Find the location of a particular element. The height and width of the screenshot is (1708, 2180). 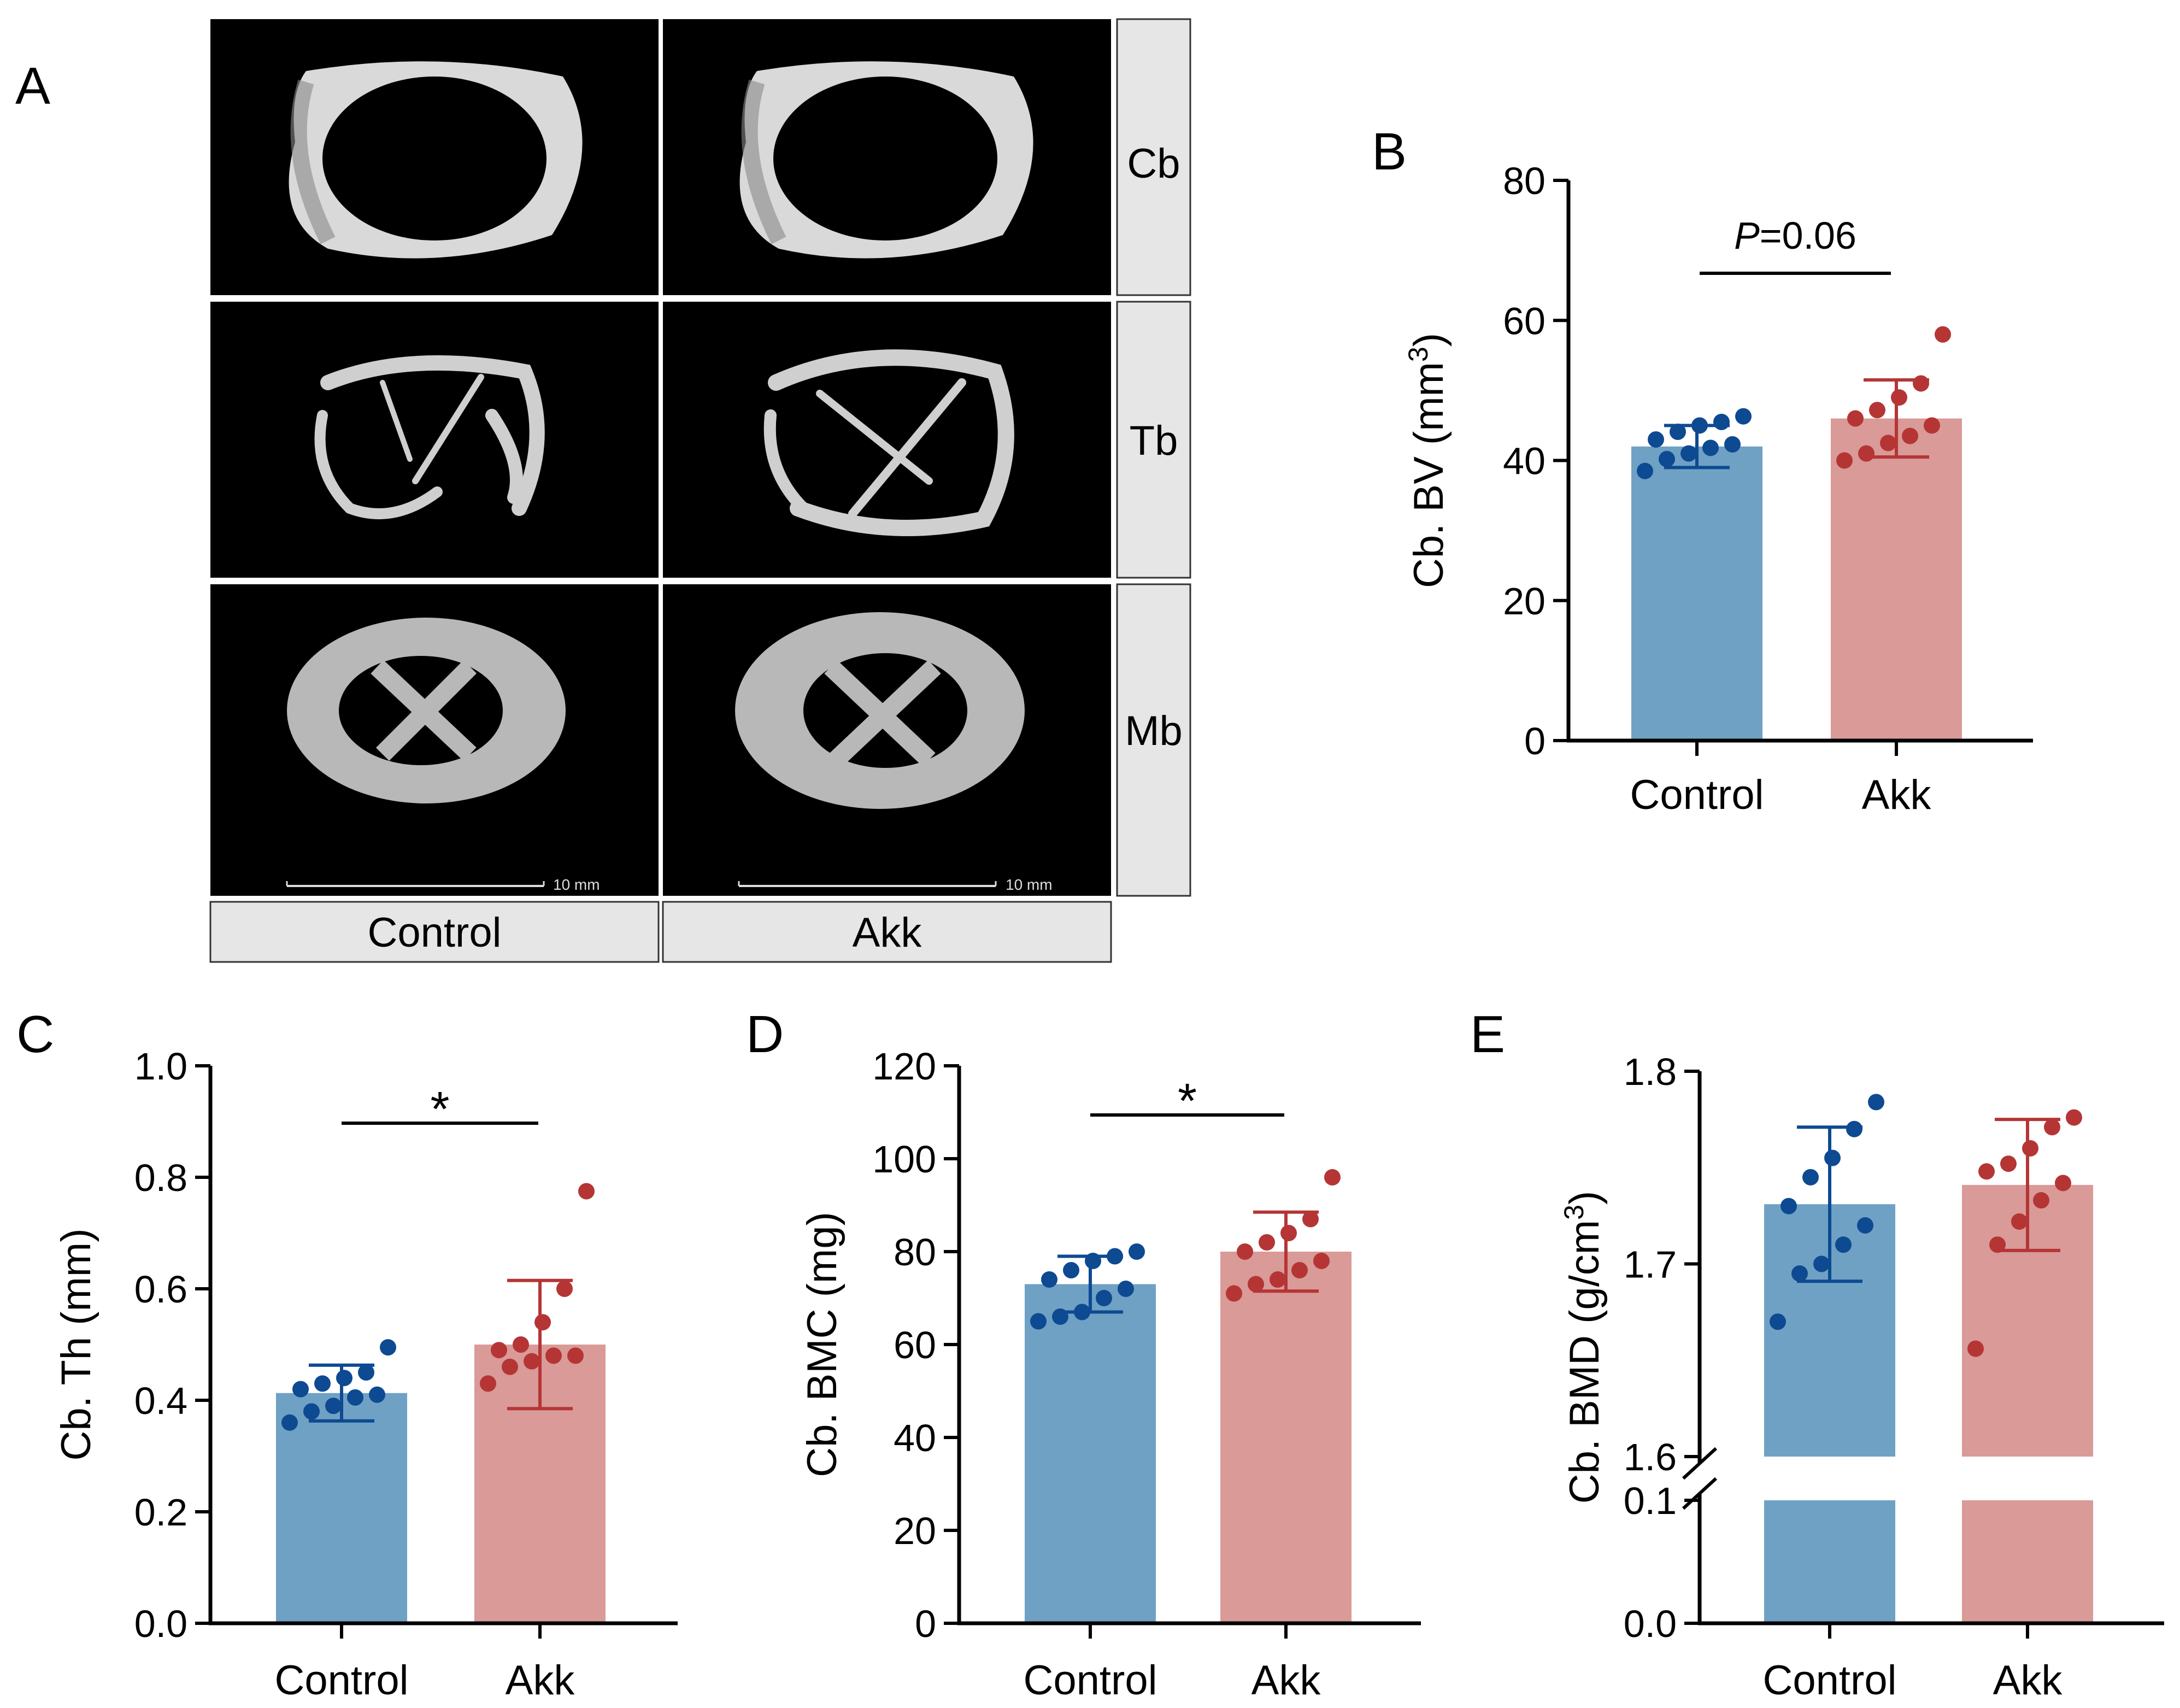

y-tick-label: 0.4 is located at coordinates (161, 1401).